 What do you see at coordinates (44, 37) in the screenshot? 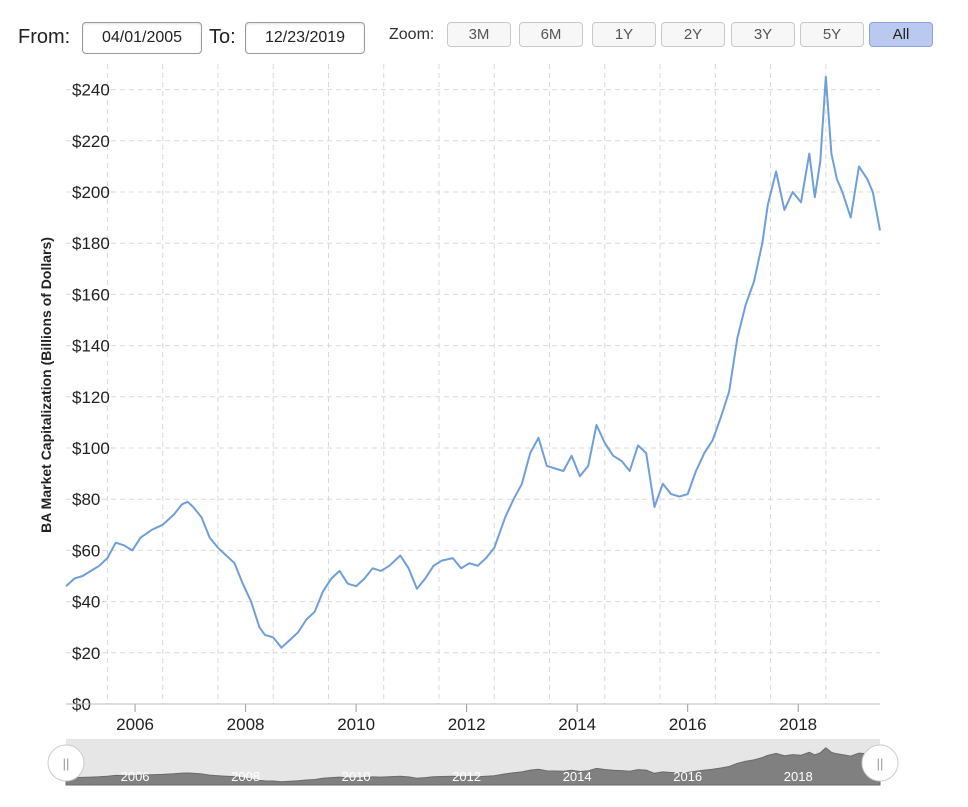
I see `from-label: From:` at bounding box center [44, 37].